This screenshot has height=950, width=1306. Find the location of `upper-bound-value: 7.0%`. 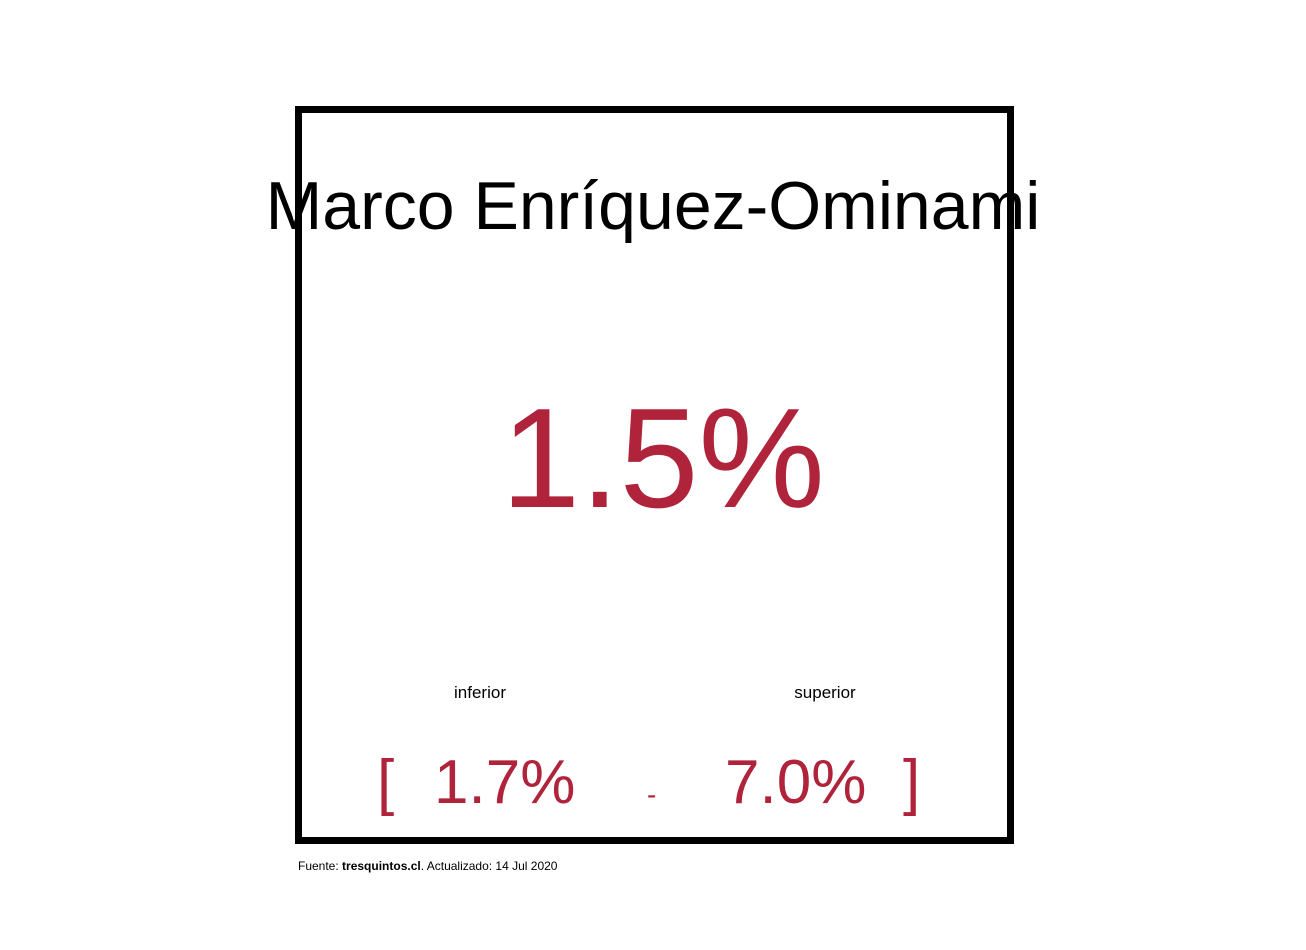

upper-bound-value: 7.0% is located at coordinates (796, 782).